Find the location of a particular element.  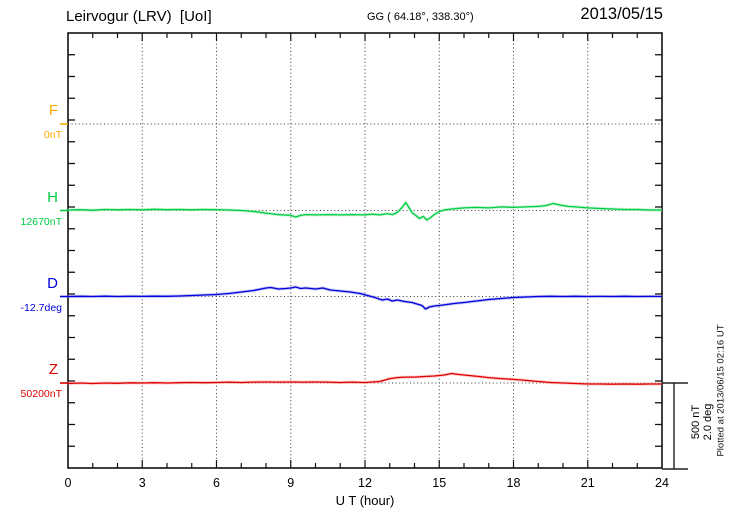

geographic-coords: GG ( 64.18°, 338.30°) is located at coordinates (420, 17).